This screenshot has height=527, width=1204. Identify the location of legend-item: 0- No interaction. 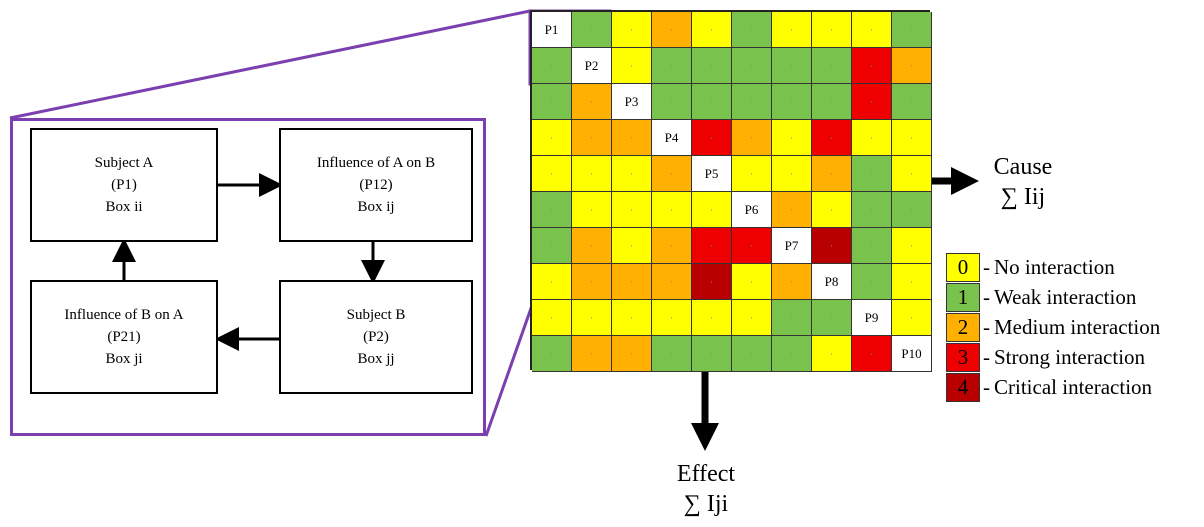
(1053, 267).